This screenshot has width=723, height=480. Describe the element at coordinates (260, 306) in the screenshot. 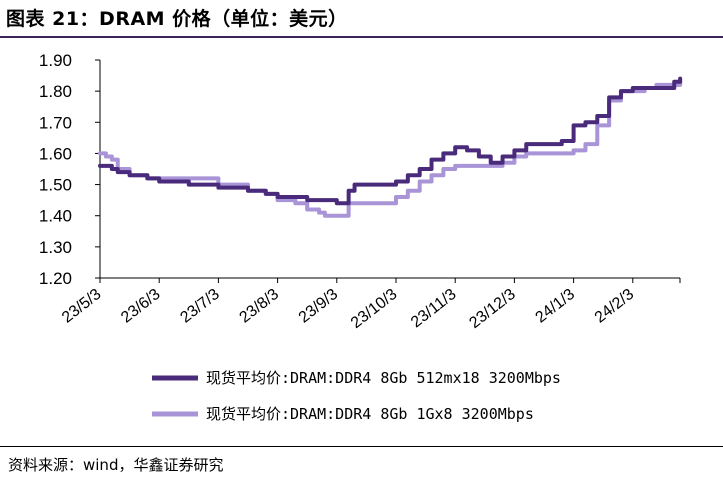

I see `x-tick-label: 23/8/3` at that location.